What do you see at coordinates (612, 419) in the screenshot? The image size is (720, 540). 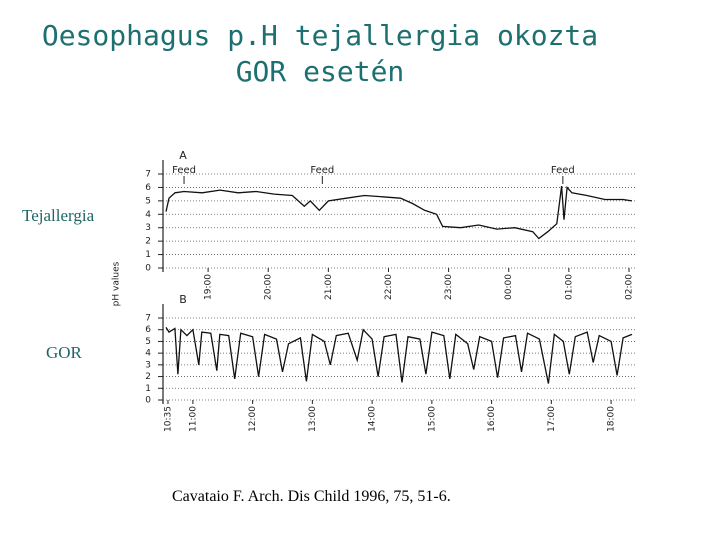 I see `x-tick-label: 18:00` at bounding box center [612, 419].